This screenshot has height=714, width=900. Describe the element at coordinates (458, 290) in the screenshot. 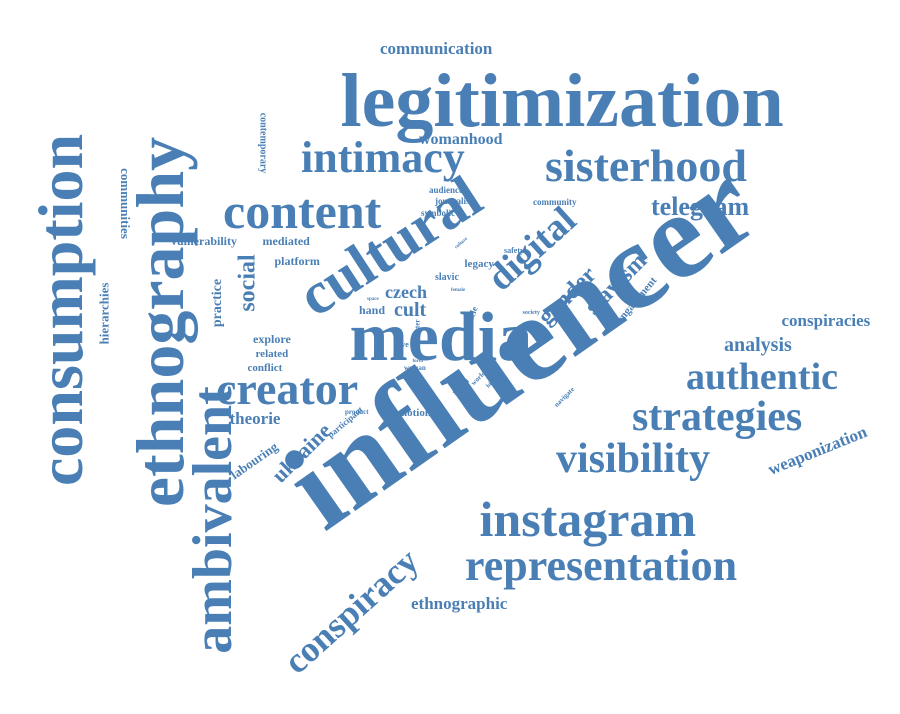

I see `word-female: female` at that location.